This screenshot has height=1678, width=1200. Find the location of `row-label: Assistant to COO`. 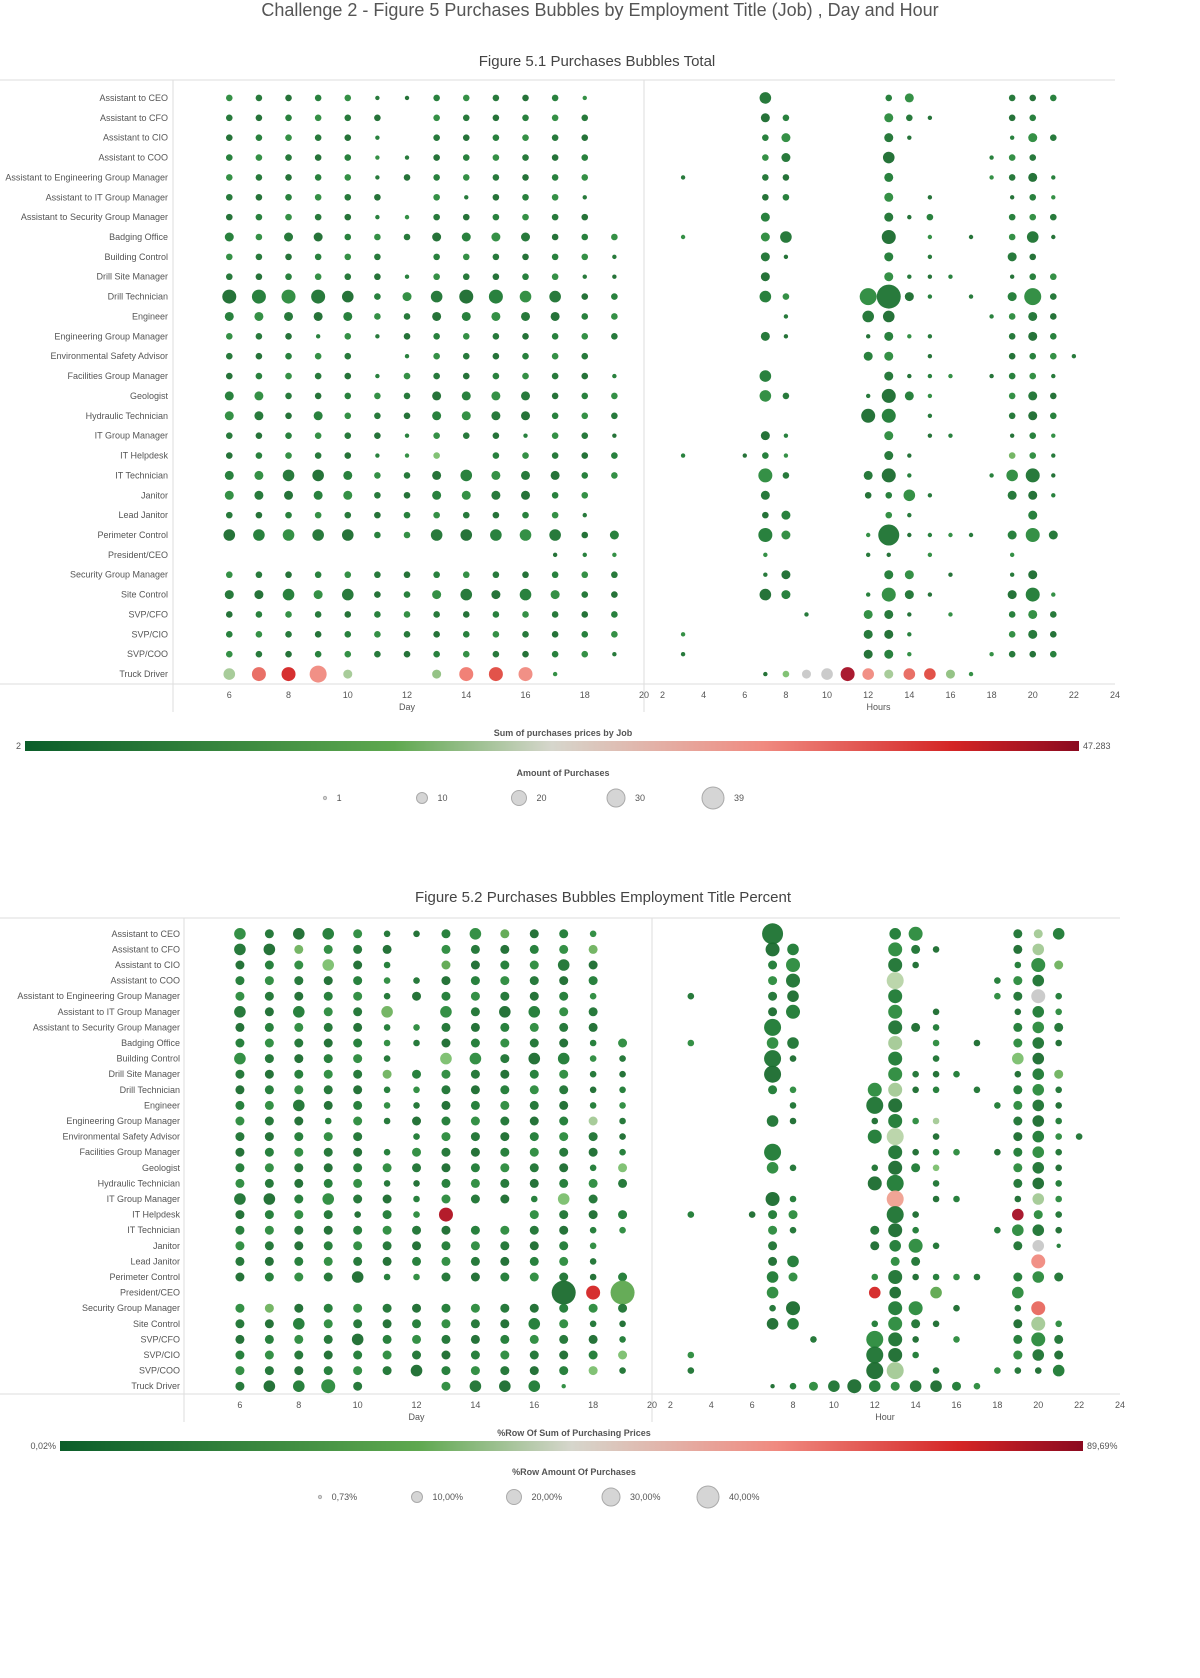

row-label: Assistant to COO is located at coordinates (145, 981).